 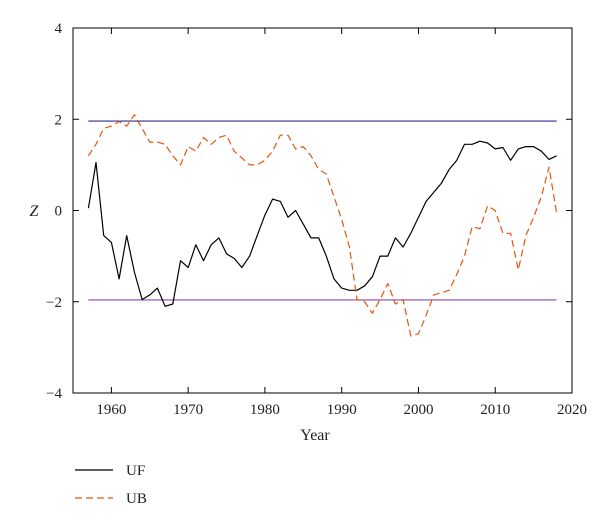 What do you see at coordinates (35, 211) in the screenshot?
I see `y-axis-label: Z` at bounding box center [35, 211].